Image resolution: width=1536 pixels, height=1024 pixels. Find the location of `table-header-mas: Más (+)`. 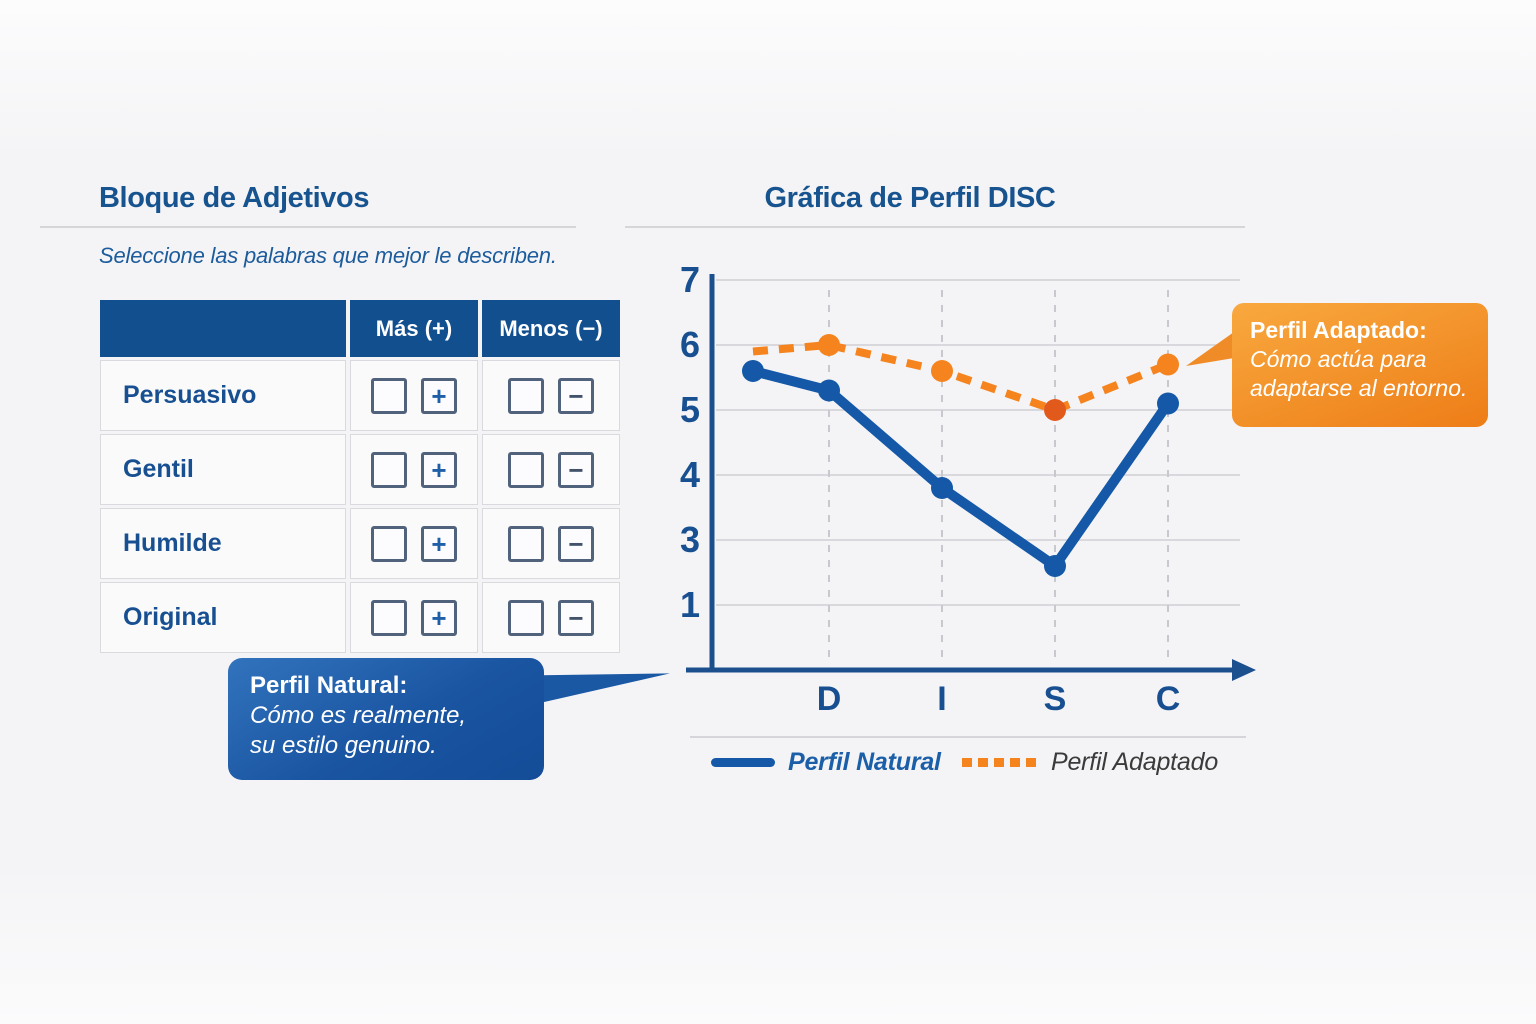

table-header-mas: Más (+) is located at coordinates (414, 328).